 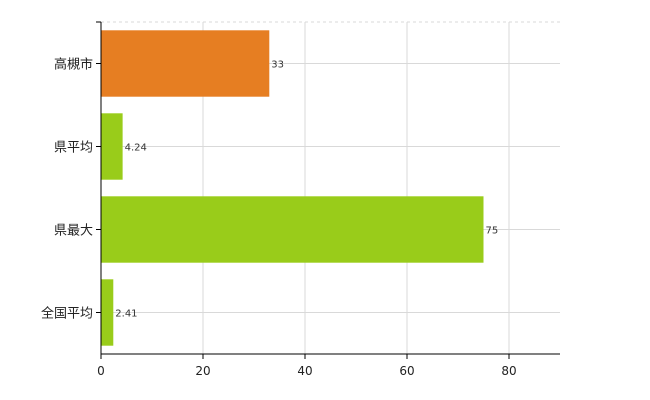 What do you see at coordinates (73, 148) in the screenshot?
I see `category-label-1: 県平均` at bounding box center [73, 148].